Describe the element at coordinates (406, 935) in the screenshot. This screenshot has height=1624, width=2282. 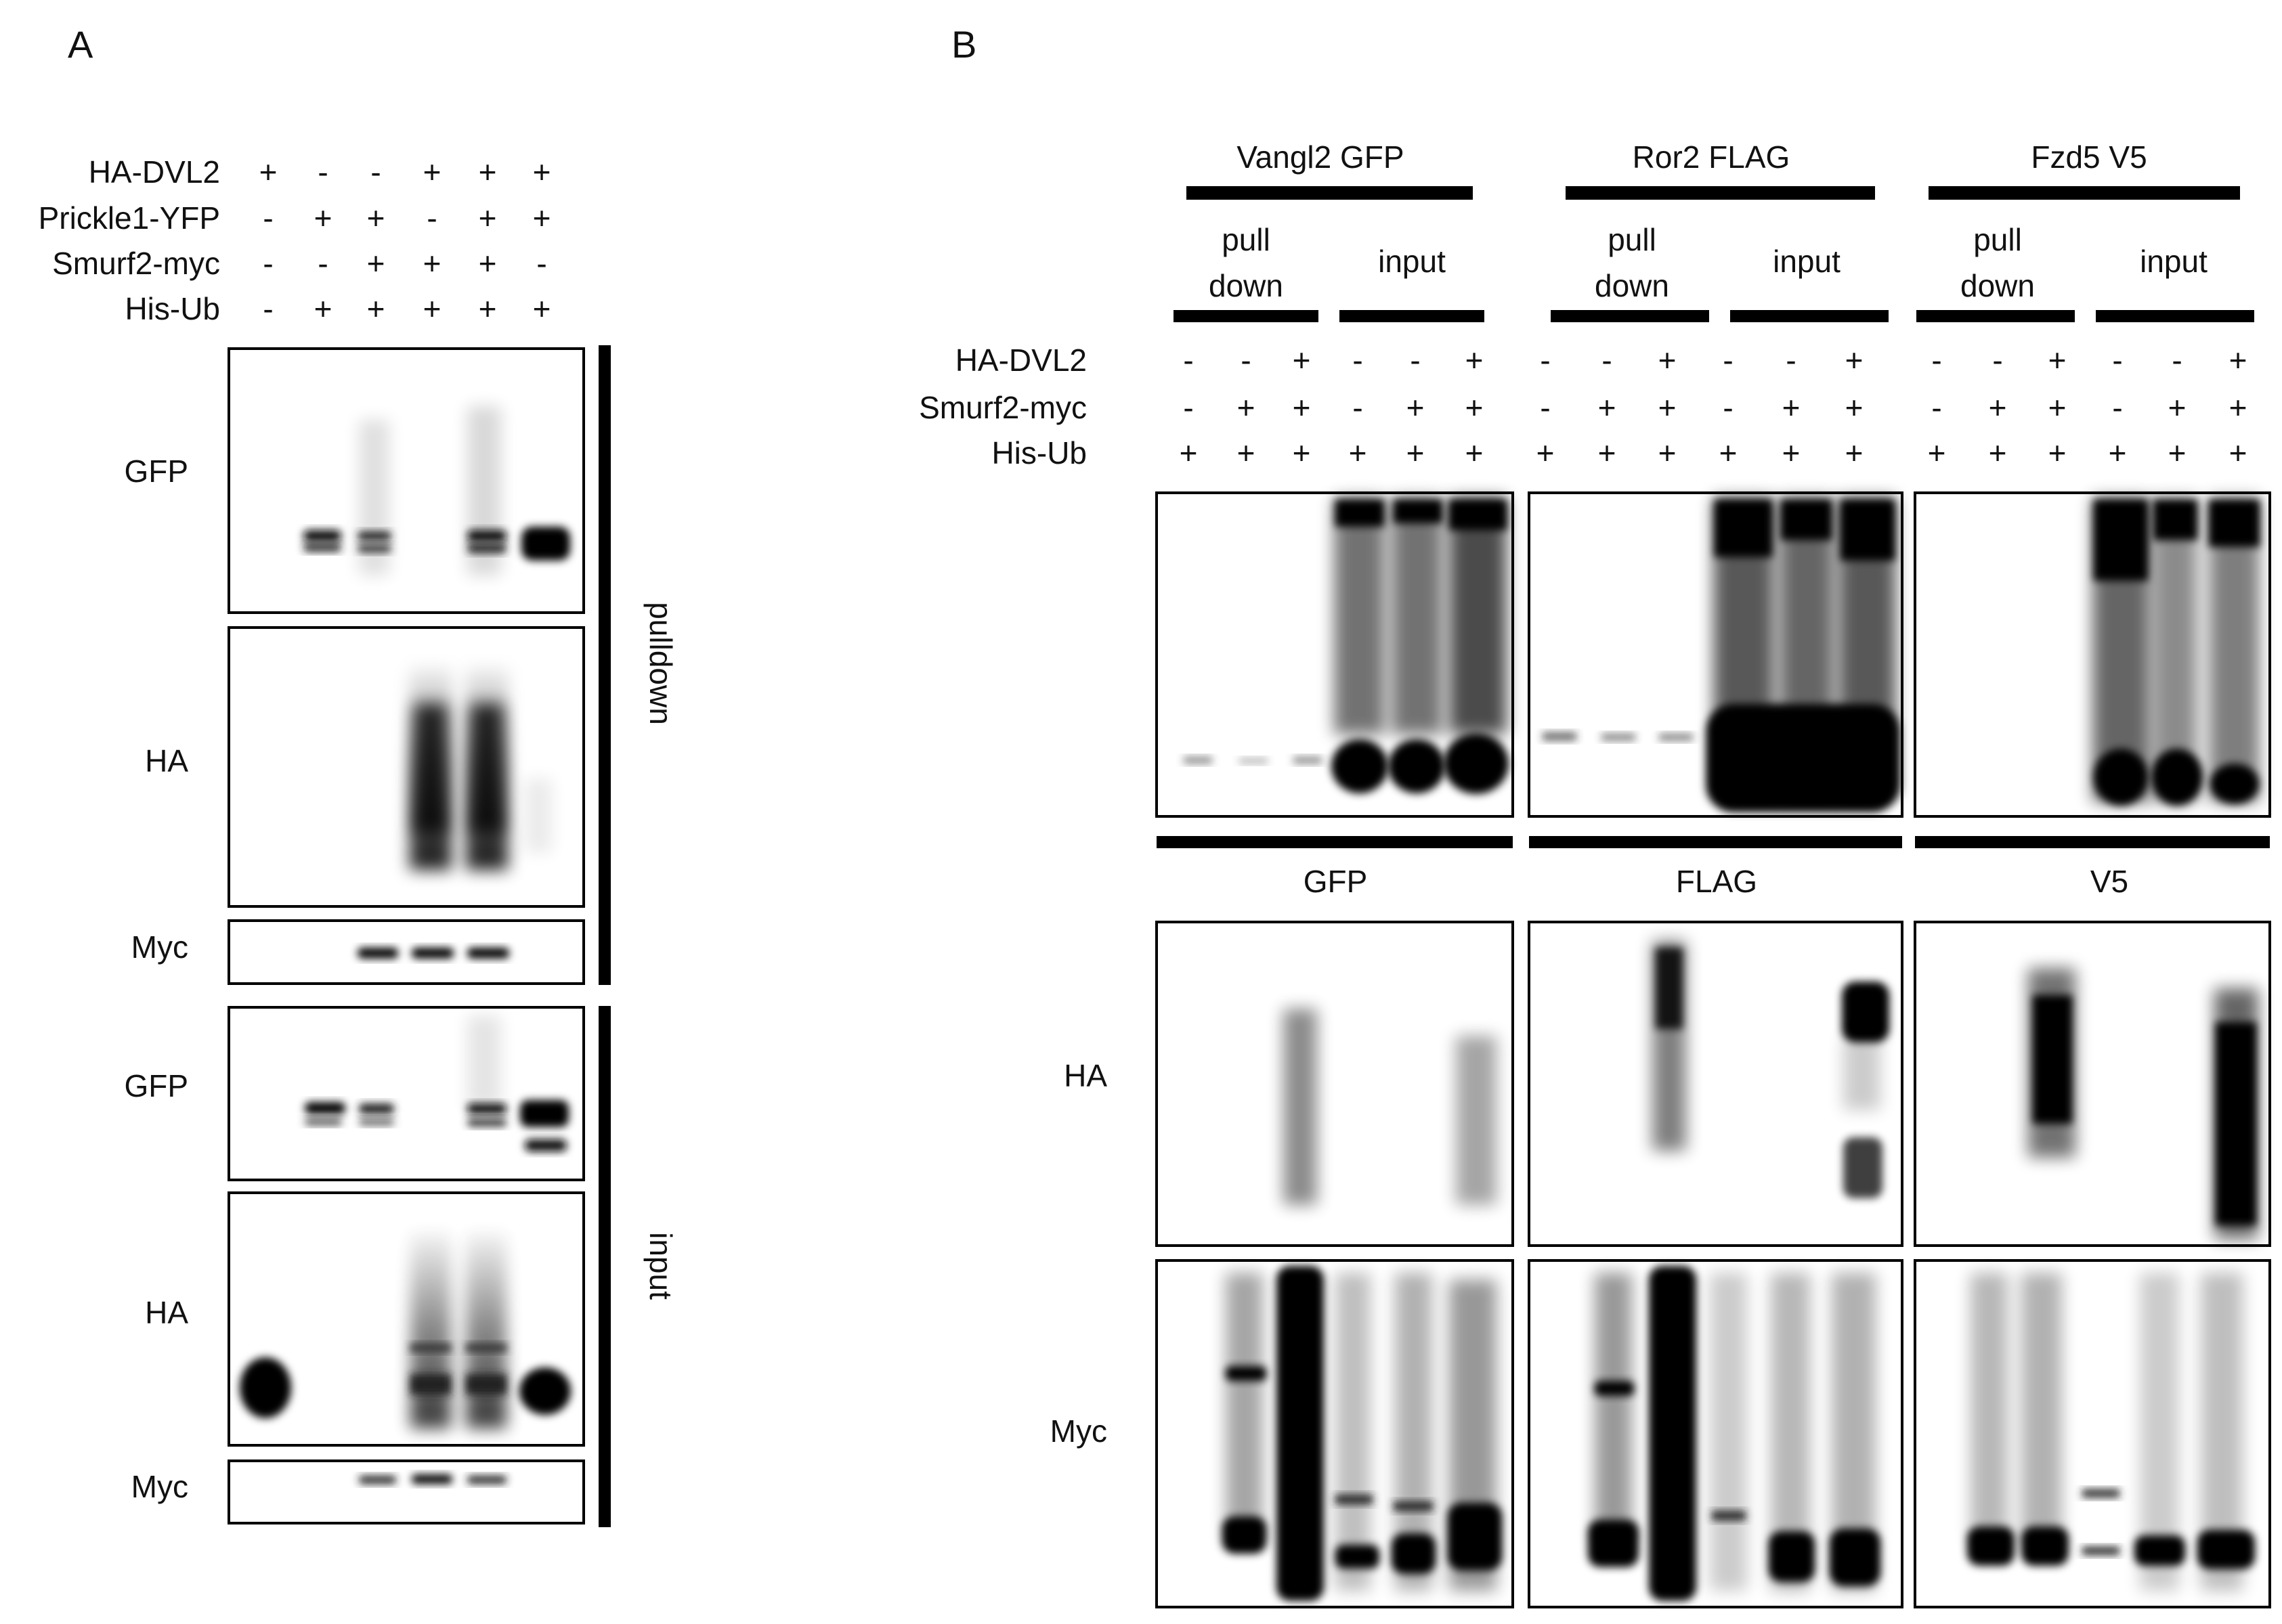
I see `panel-a-blots` at that location.